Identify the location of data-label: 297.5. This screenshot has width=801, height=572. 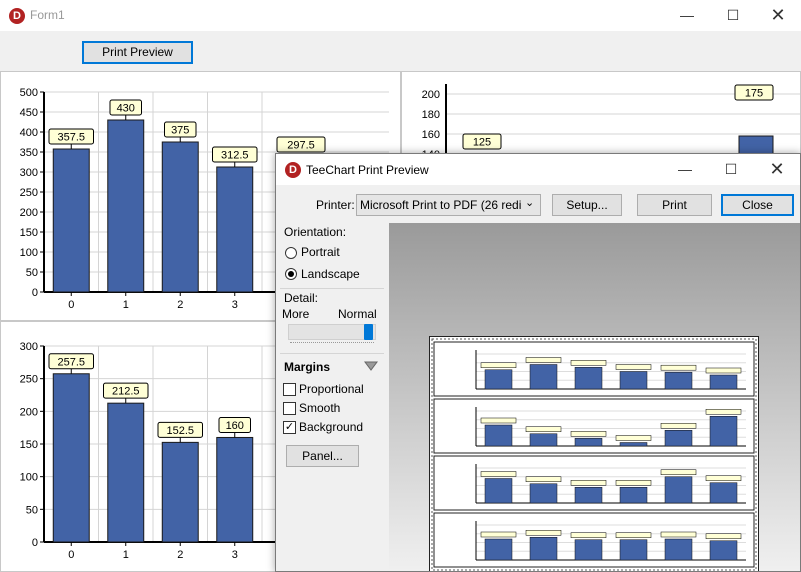
(301, 146).